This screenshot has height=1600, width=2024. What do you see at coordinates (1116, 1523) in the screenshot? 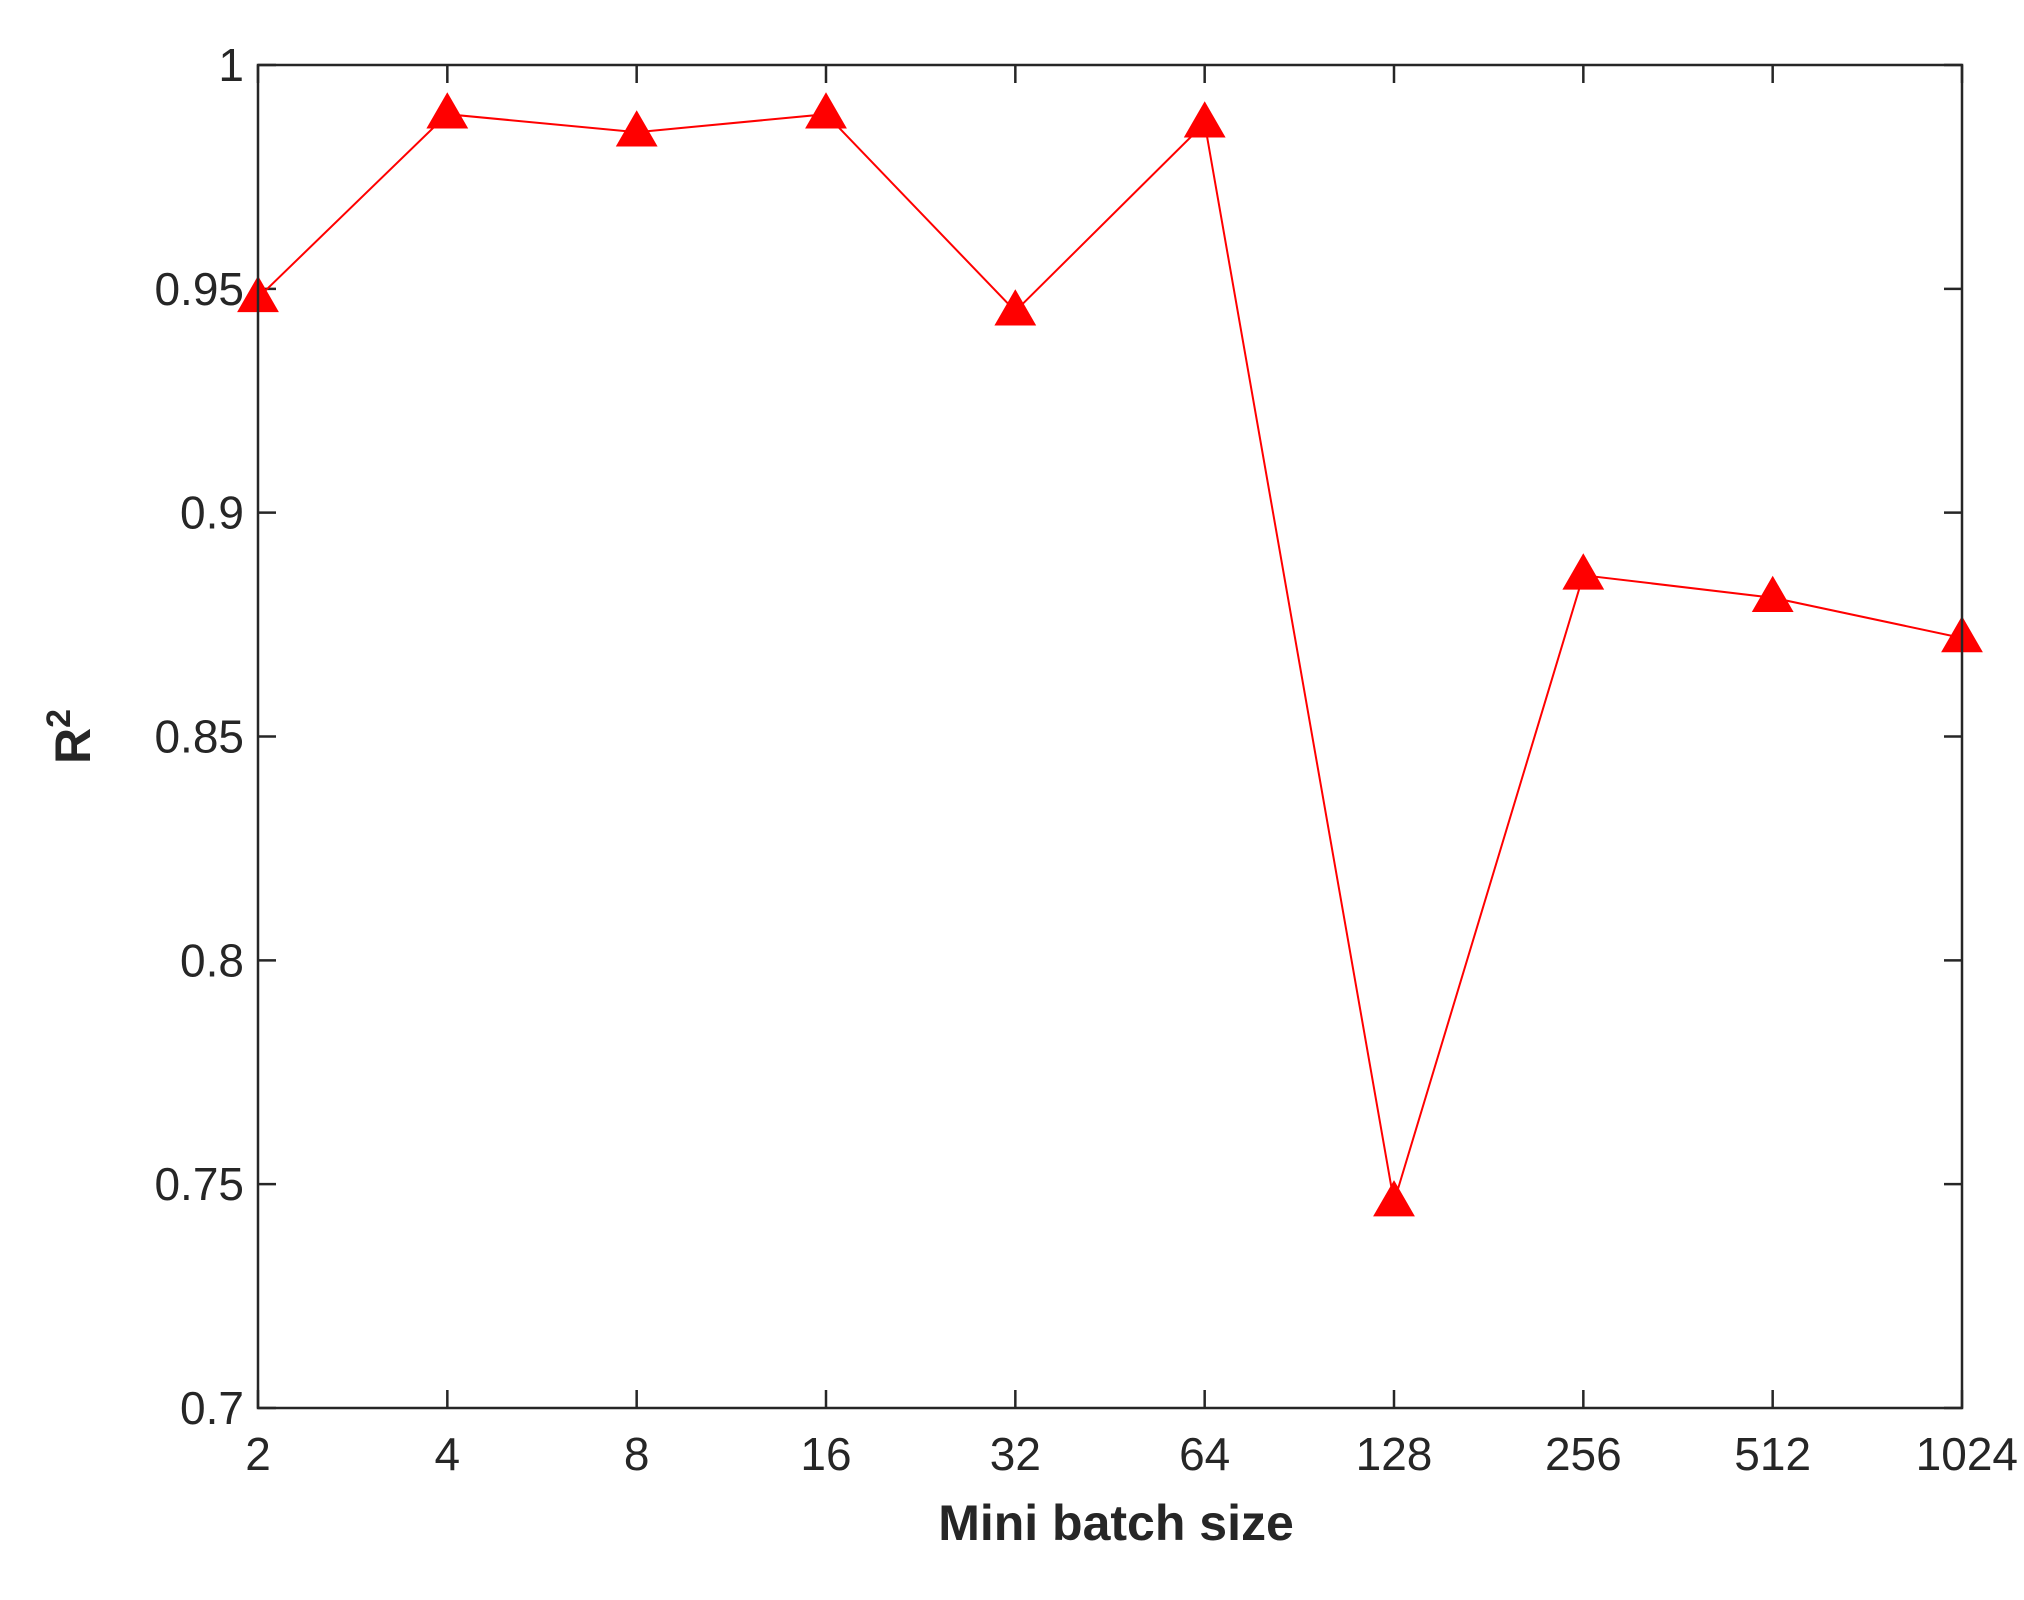
I see `x-axis-title: Mini batch size` at bounding box center [1116, 1523].